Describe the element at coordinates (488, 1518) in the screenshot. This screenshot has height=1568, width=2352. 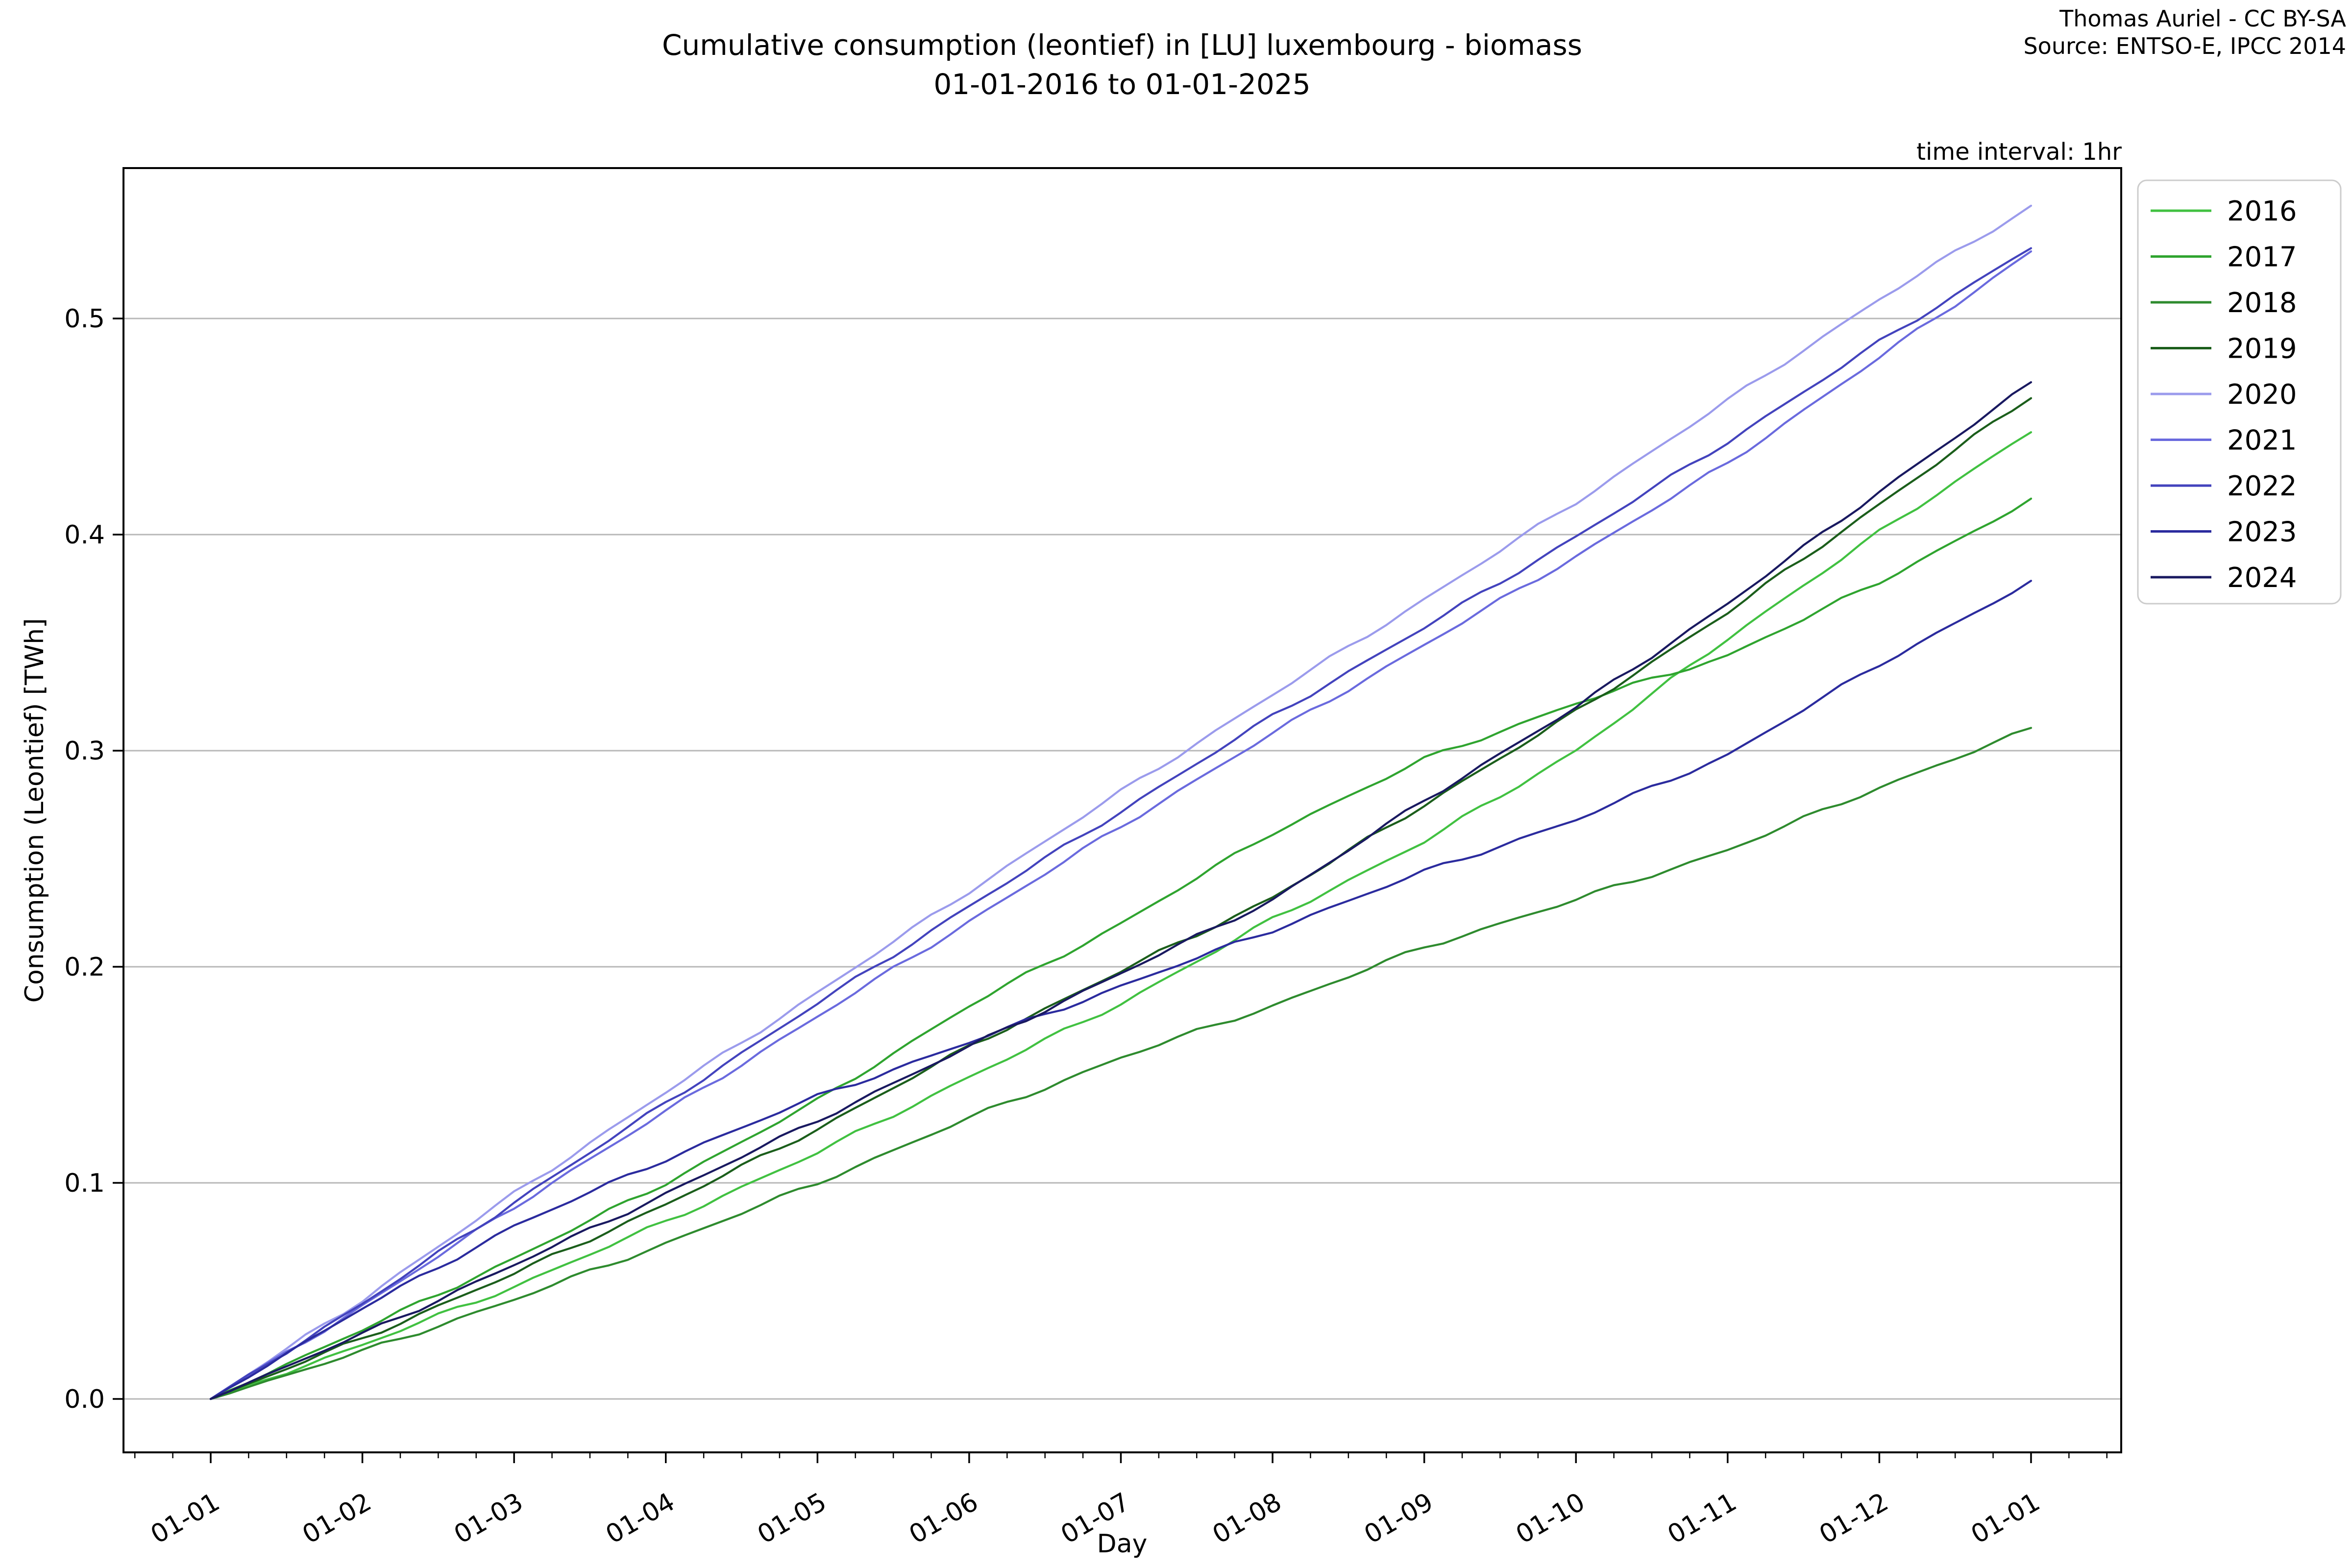
I see `x-tick-label: 01-03` at that location.